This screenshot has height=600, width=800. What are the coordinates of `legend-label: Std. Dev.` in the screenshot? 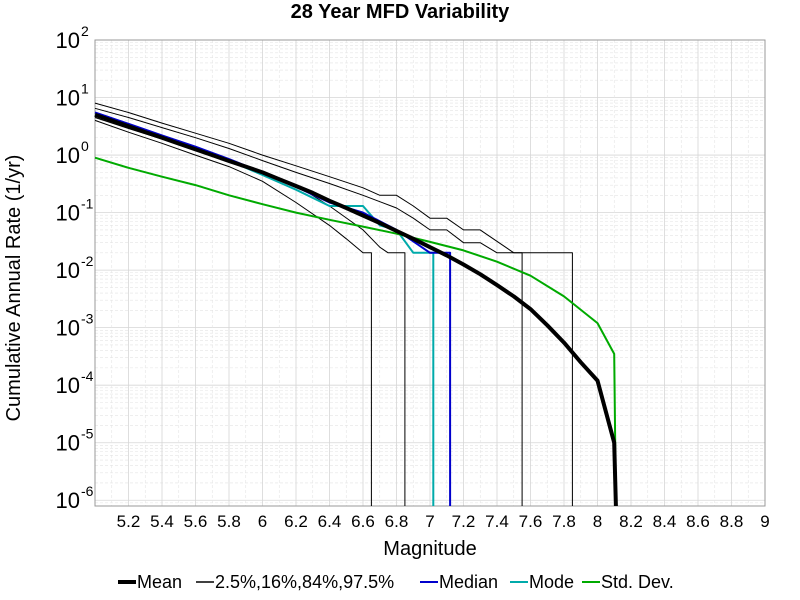 It's located at (637, 582).